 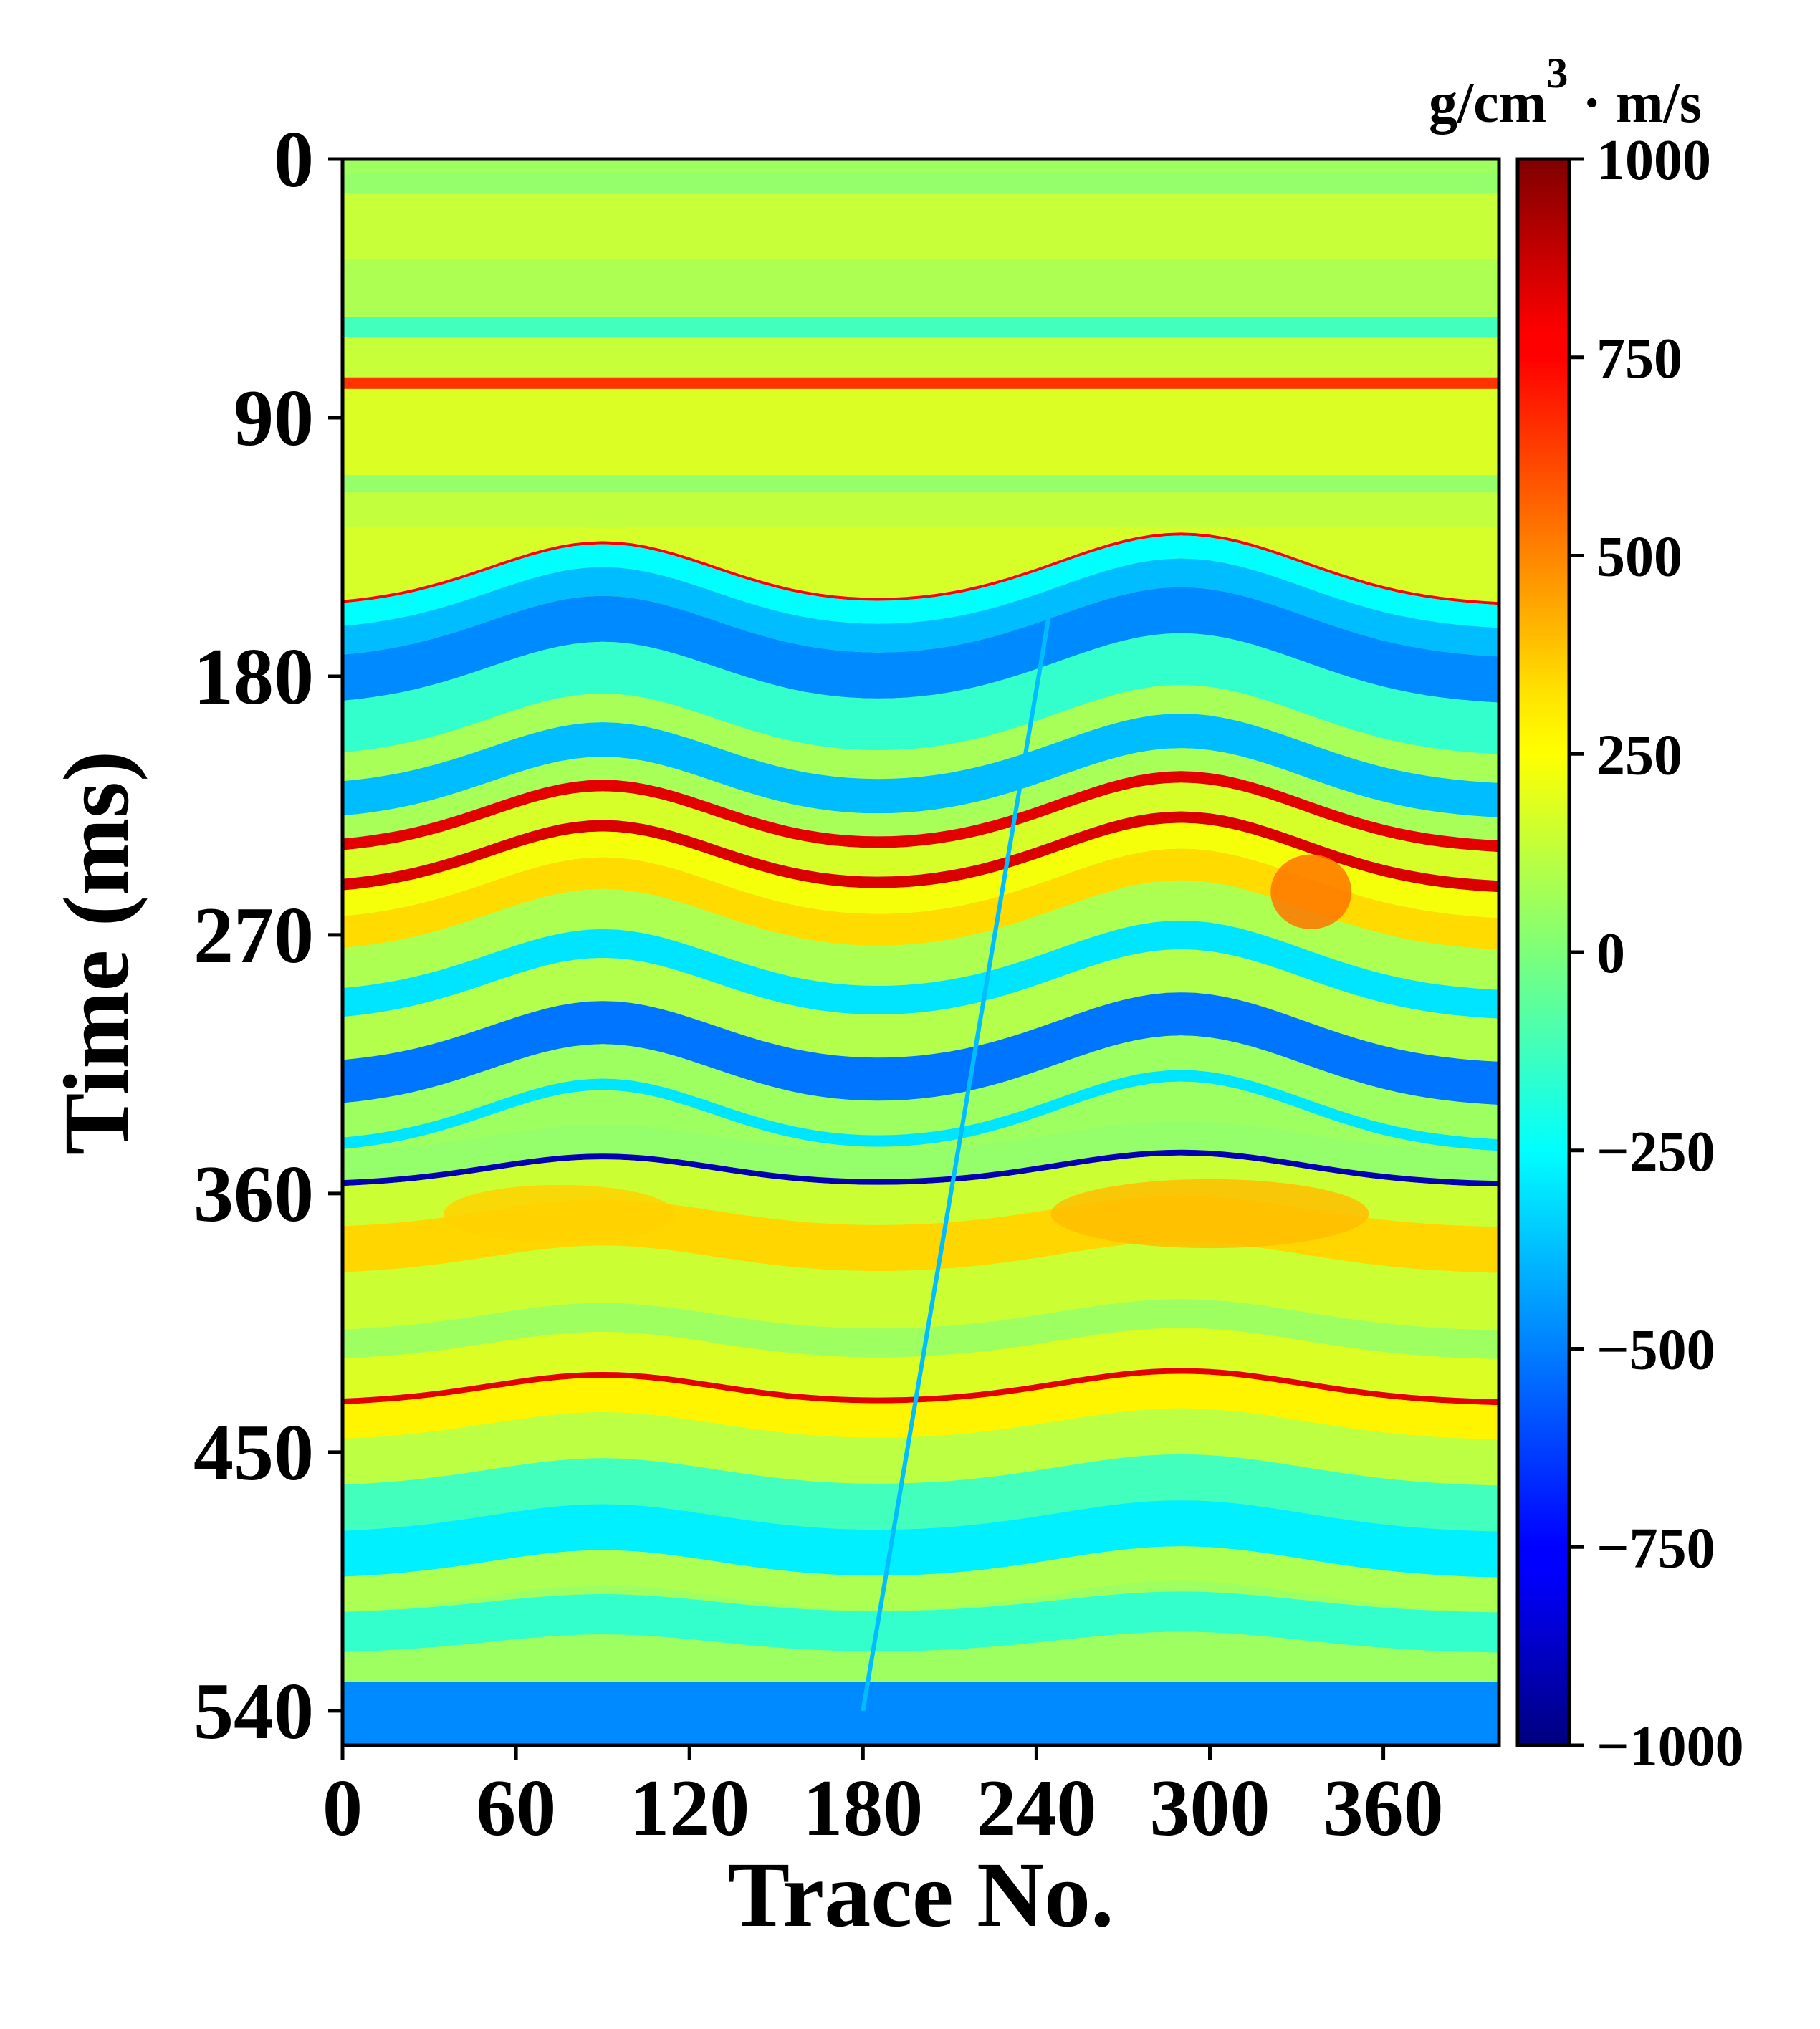 What do you see at coordinates (294, 159) in the screenshot?
I see `y-tick-label: 0` at bounding box center [294, 159].